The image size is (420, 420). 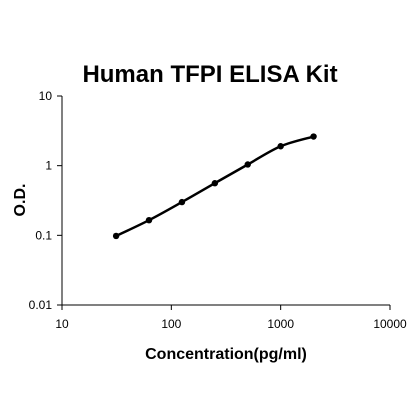 I want to click on y-tick-label: 0.1, so click(x=43, y=235).